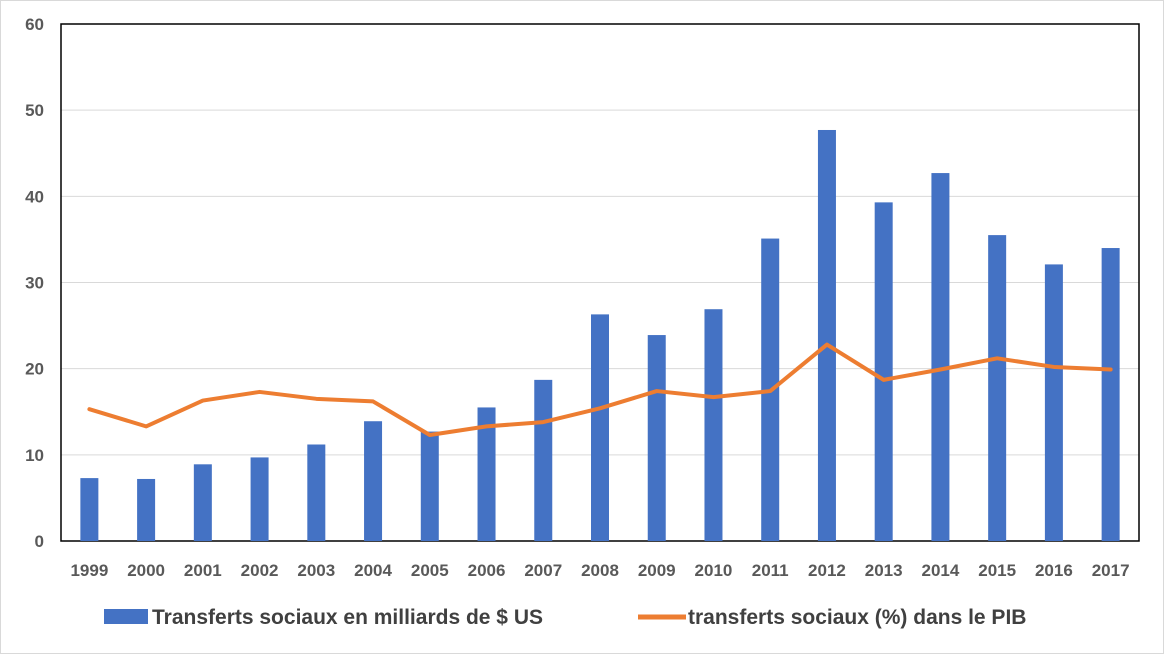 Image resolution: width=1164 pixels, height=654 pixels. I want to click on x-tick-label: 2009, so click(657, 570).